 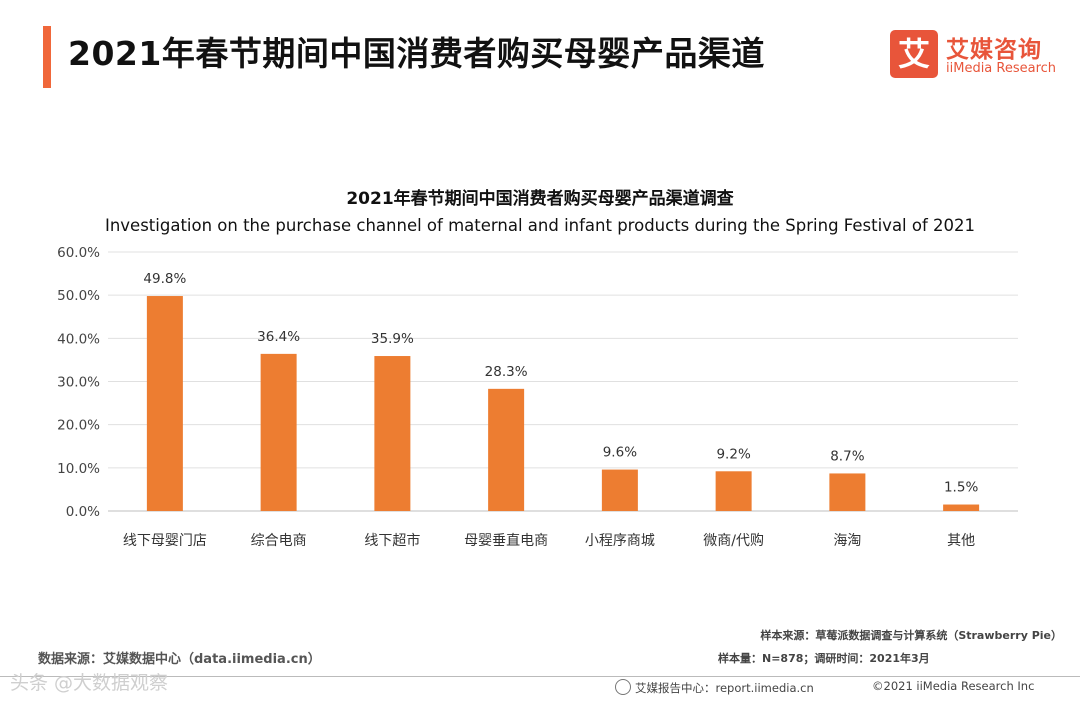 What do you see at coordinates (961, 488) in the screenshot?
I see `data-label: 1.5%` at bounding box center [961, 488].